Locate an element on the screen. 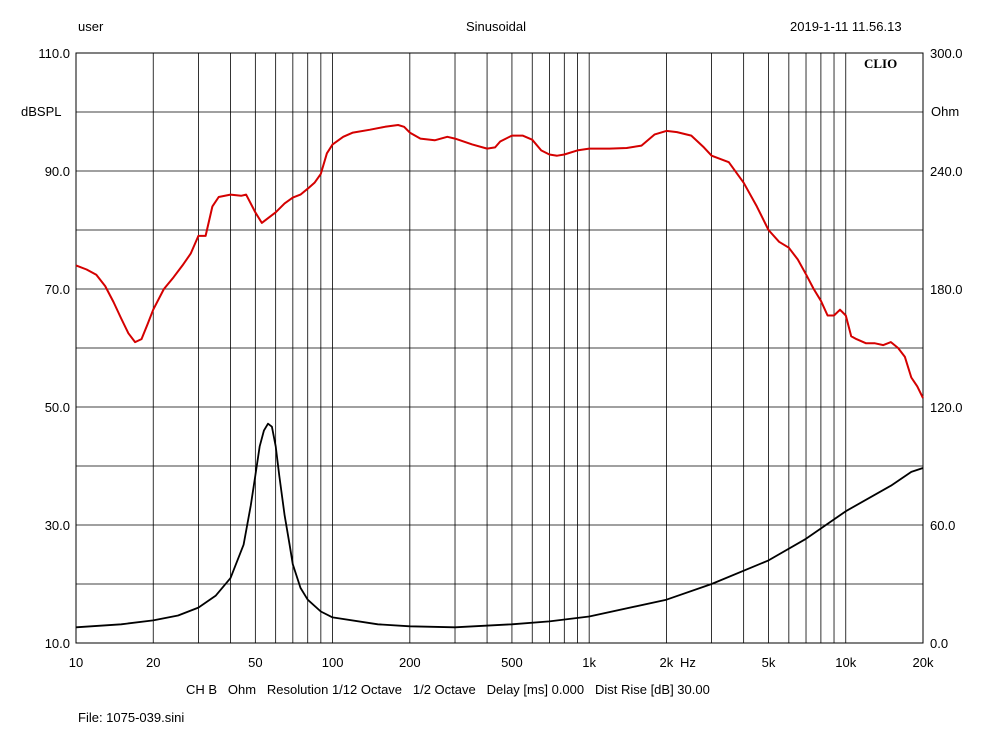 The width and height of the screenshot is (1000, 750). footer-file: File: 1075-039.sini is located at coordinates (131, 717).